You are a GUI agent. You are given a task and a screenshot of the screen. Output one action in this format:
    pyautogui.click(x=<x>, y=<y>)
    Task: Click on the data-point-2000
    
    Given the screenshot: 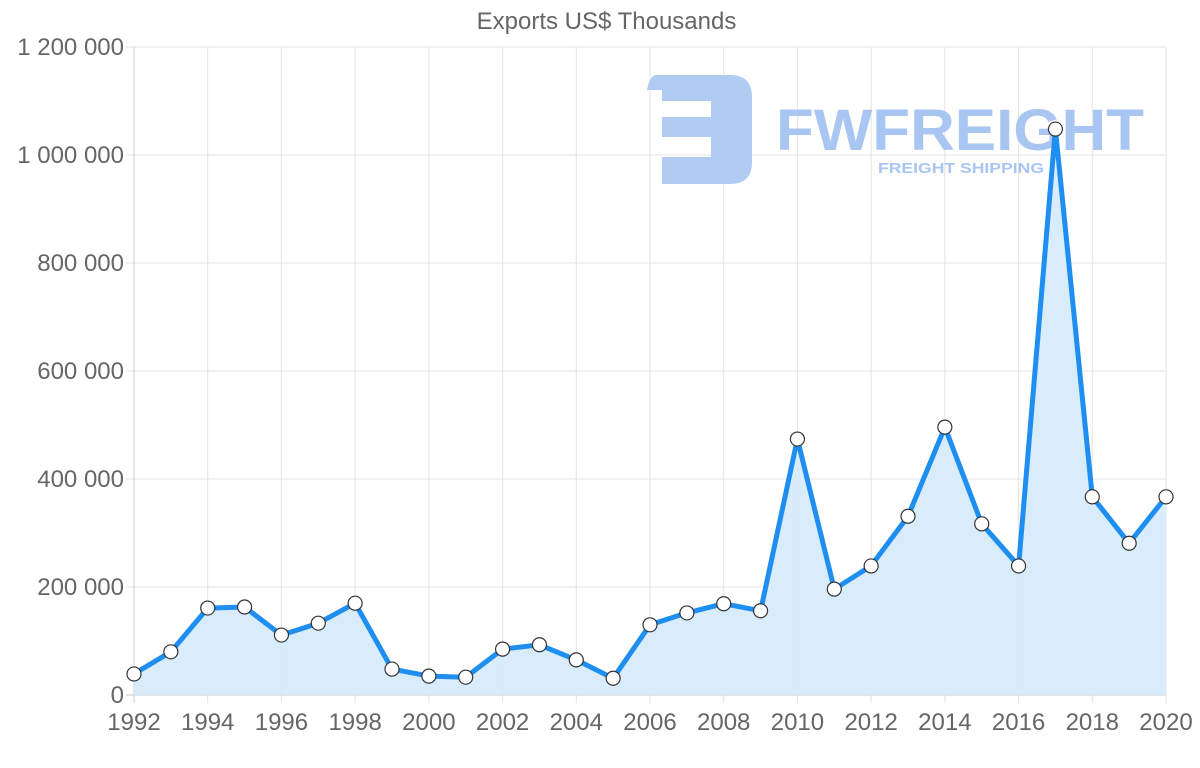 What is the action you would take?
    pyautogui.click(x=429, y=676)
    